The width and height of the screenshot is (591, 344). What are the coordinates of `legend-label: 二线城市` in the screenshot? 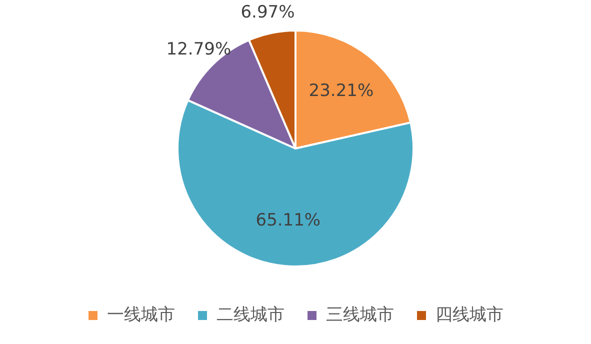 It's located at (250, 314).